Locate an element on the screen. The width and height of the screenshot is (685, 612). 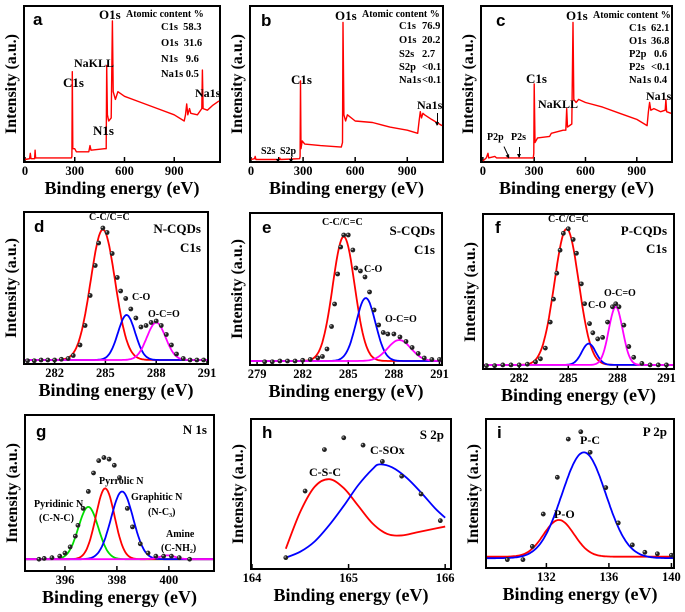
plot-area is located at coordinates (116, 294).